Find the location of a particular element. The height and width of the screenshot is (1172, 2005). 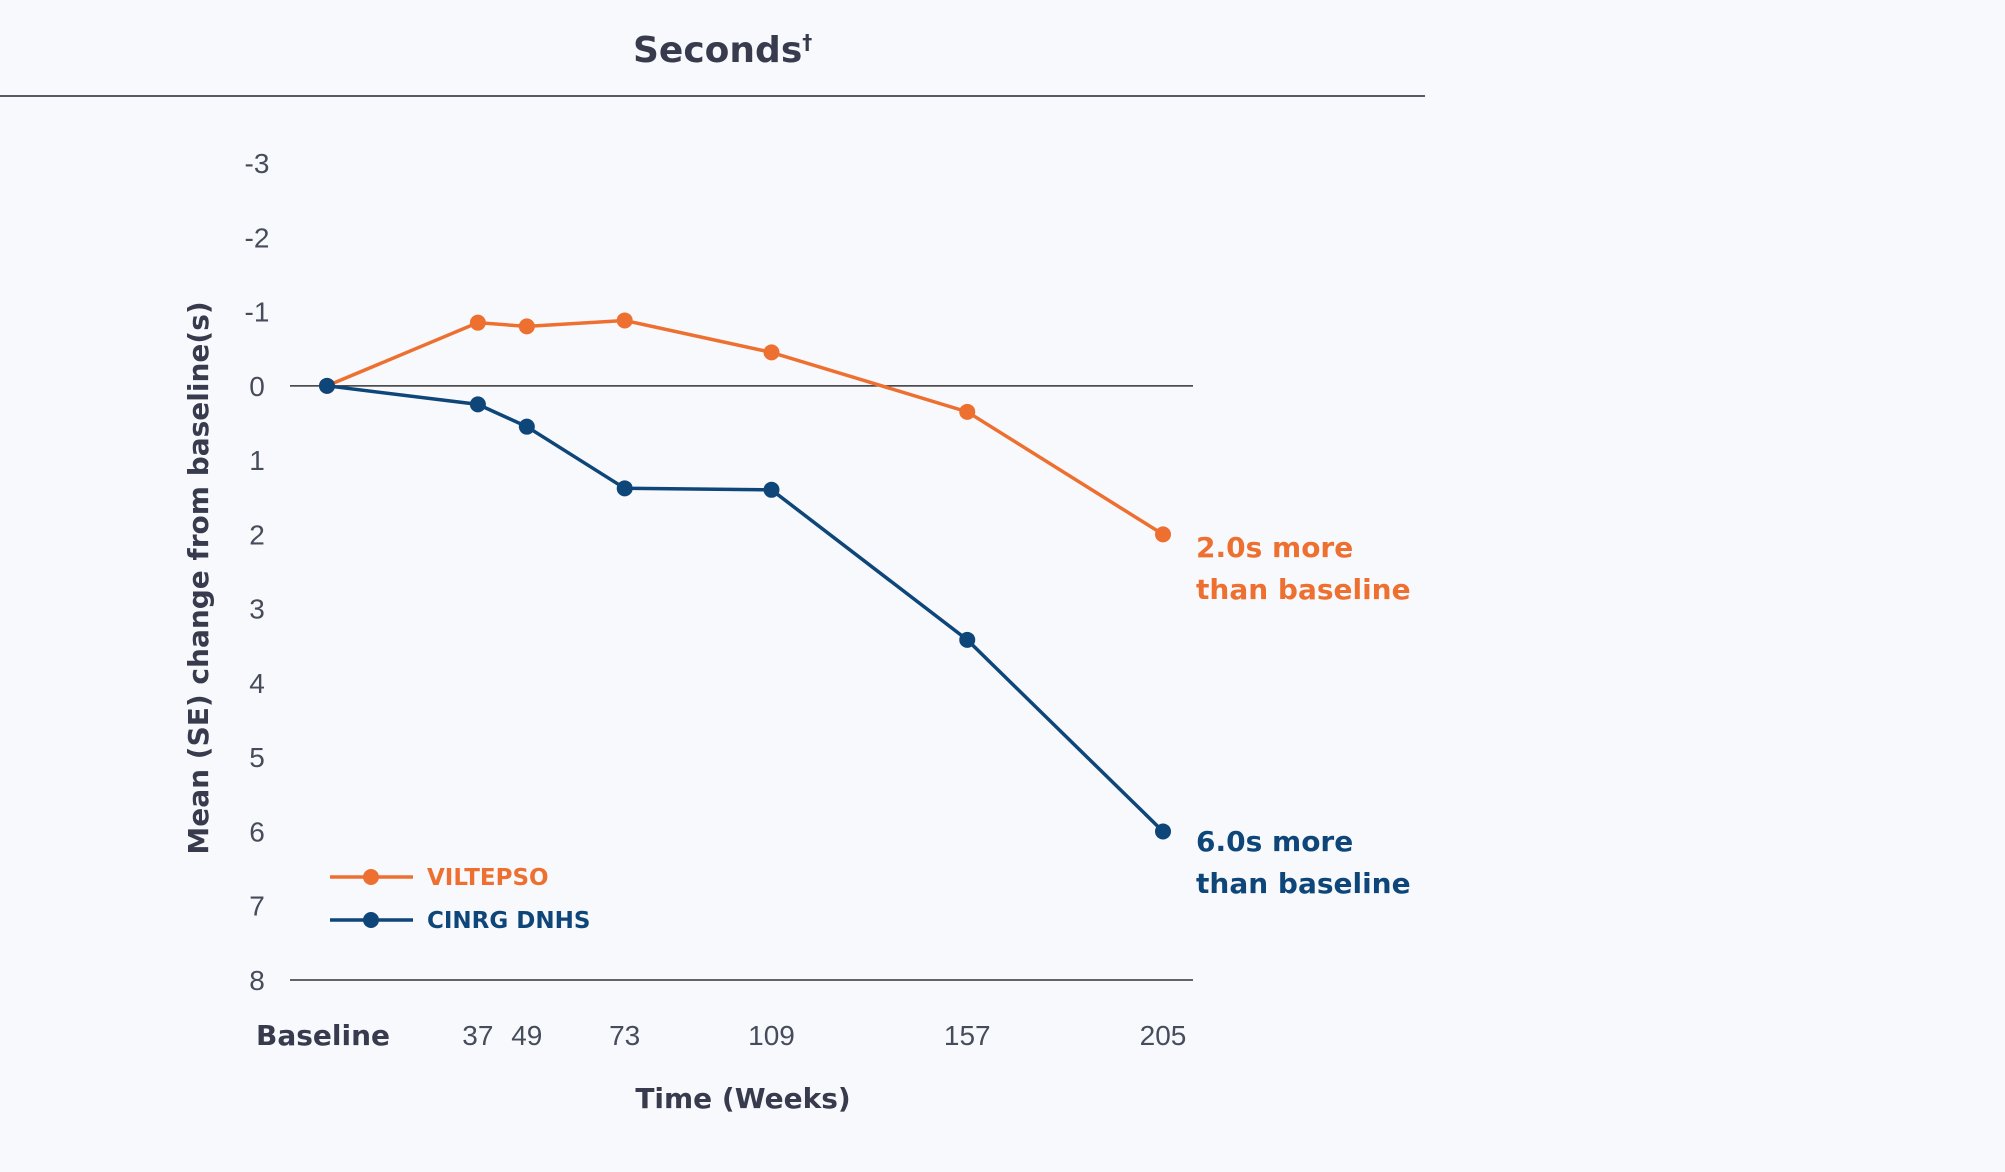

legend-label: CINRG DNHS is located at coordinates (508, 921).